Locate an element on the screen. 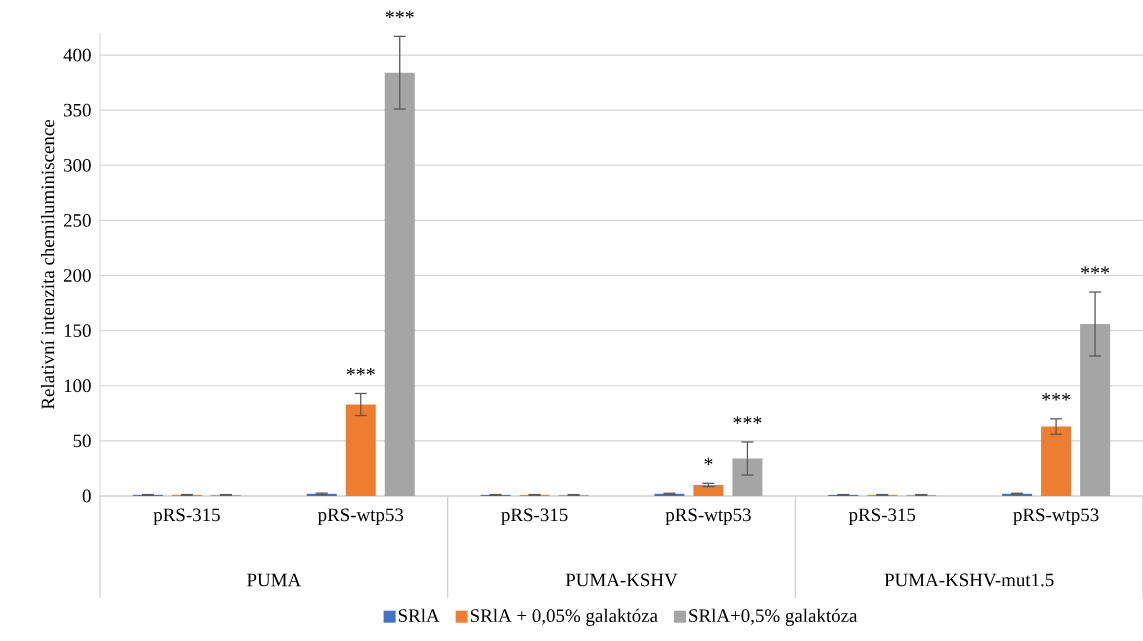  text: PUMA-KSHV is located at coordinates (621, 580).